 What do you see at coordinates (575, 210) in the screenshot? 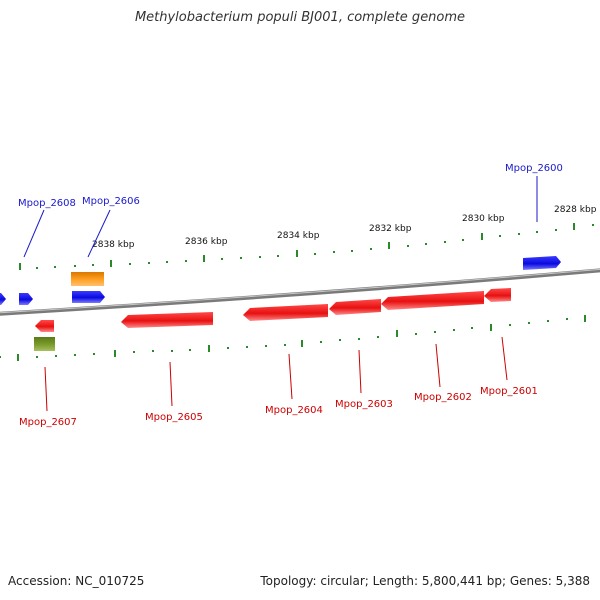
I see `scale-label-2828: 2828 kbp` at bounding box center [575, 210].